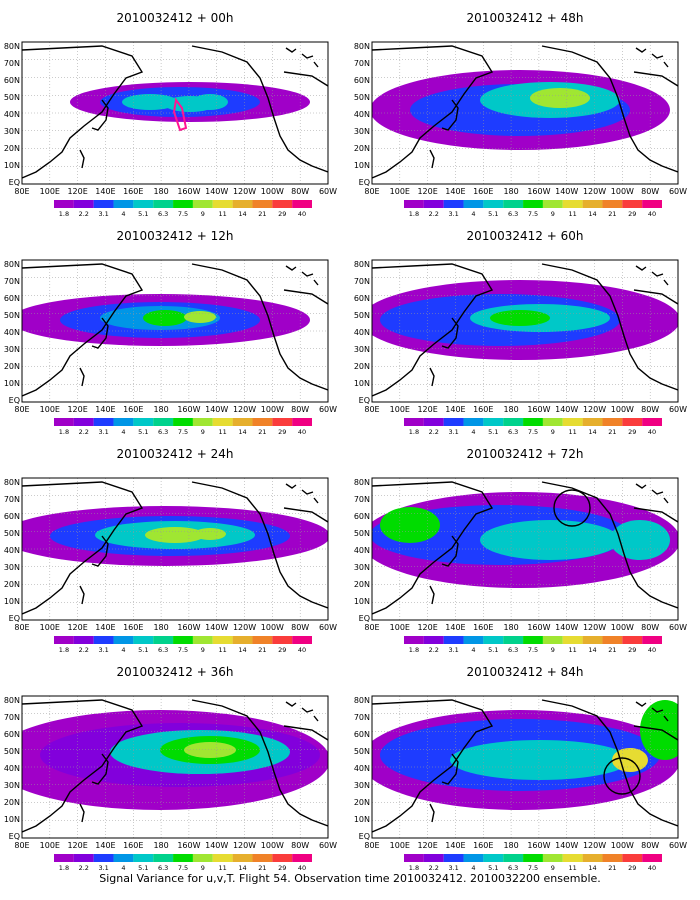  I want to click on colorbar-label: 3.1, so click(453, 650).